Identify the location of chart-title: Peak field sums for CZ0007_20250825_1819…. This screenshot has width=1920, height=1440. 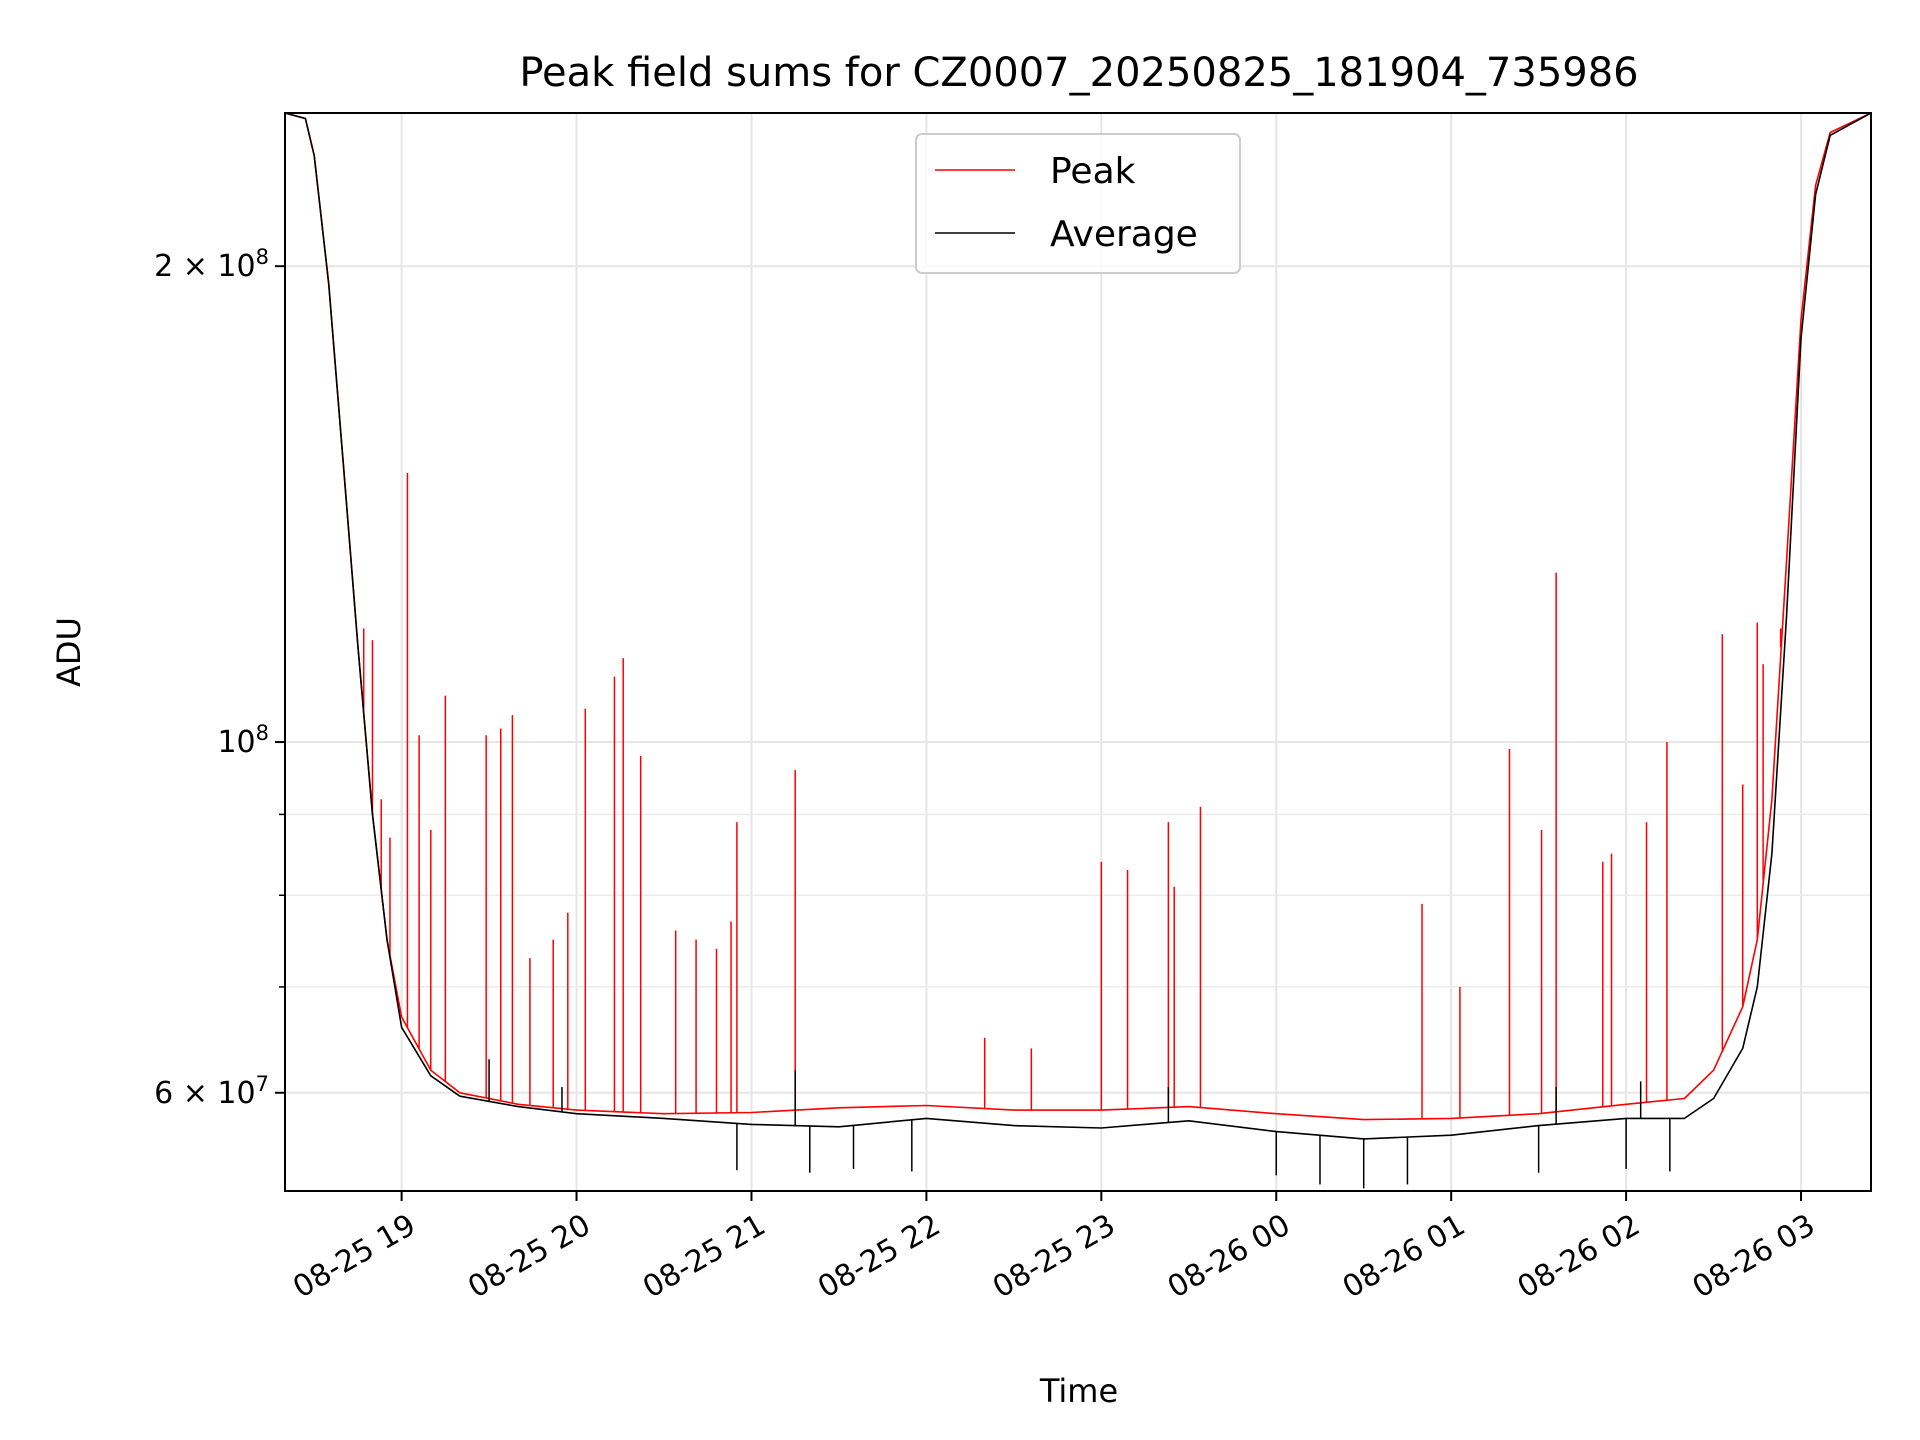
(1078, 73).